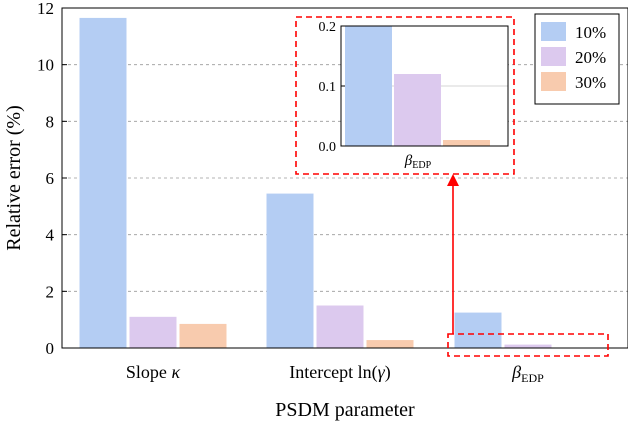 This screenshot has width=628, height=424. Describe the element at coordinates (590, 32) in the screenshot. I see `legend-label: 10%` at that location.